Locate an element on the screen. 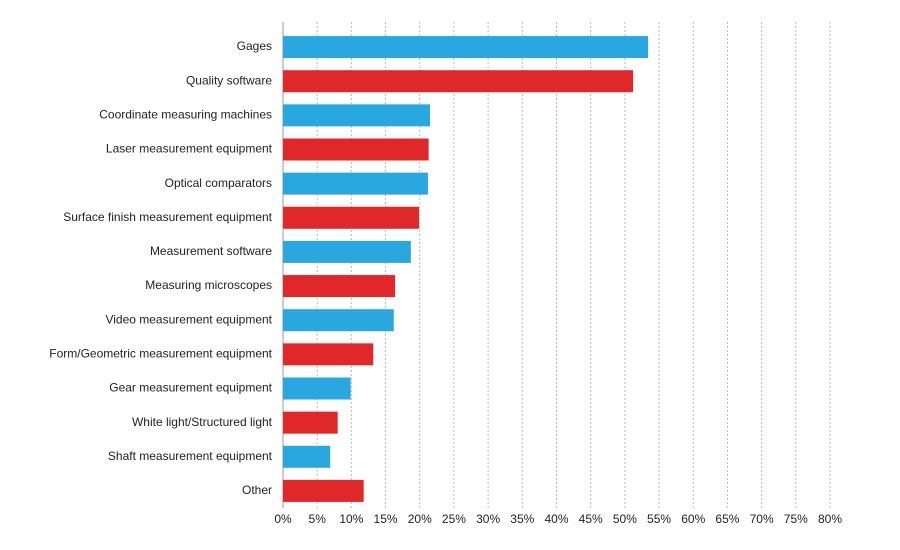 This screenshot has height=550, width=900. x-tick-label: 65% is located at coordinates (727, 519).